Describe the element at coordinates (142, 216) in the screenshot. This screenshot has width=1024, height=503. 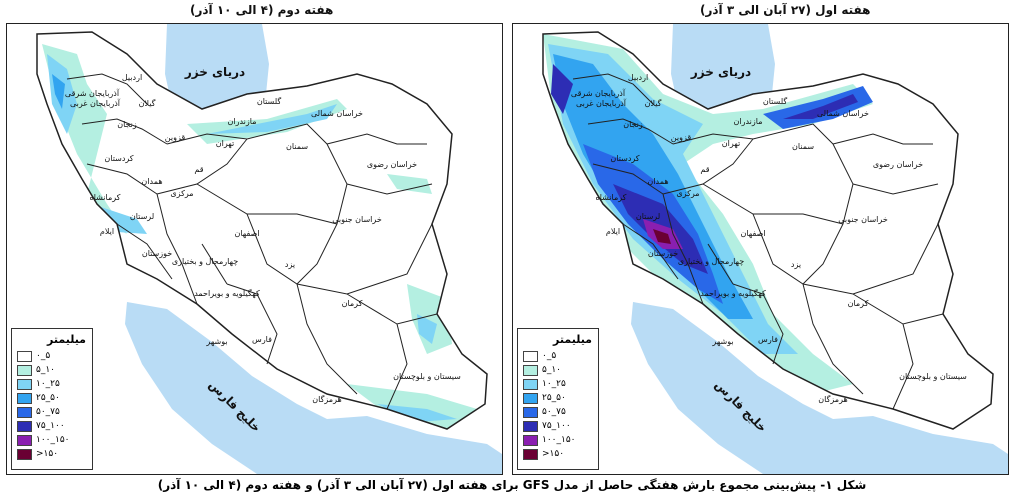
I see `label-lorestan: لرستان` at that location.